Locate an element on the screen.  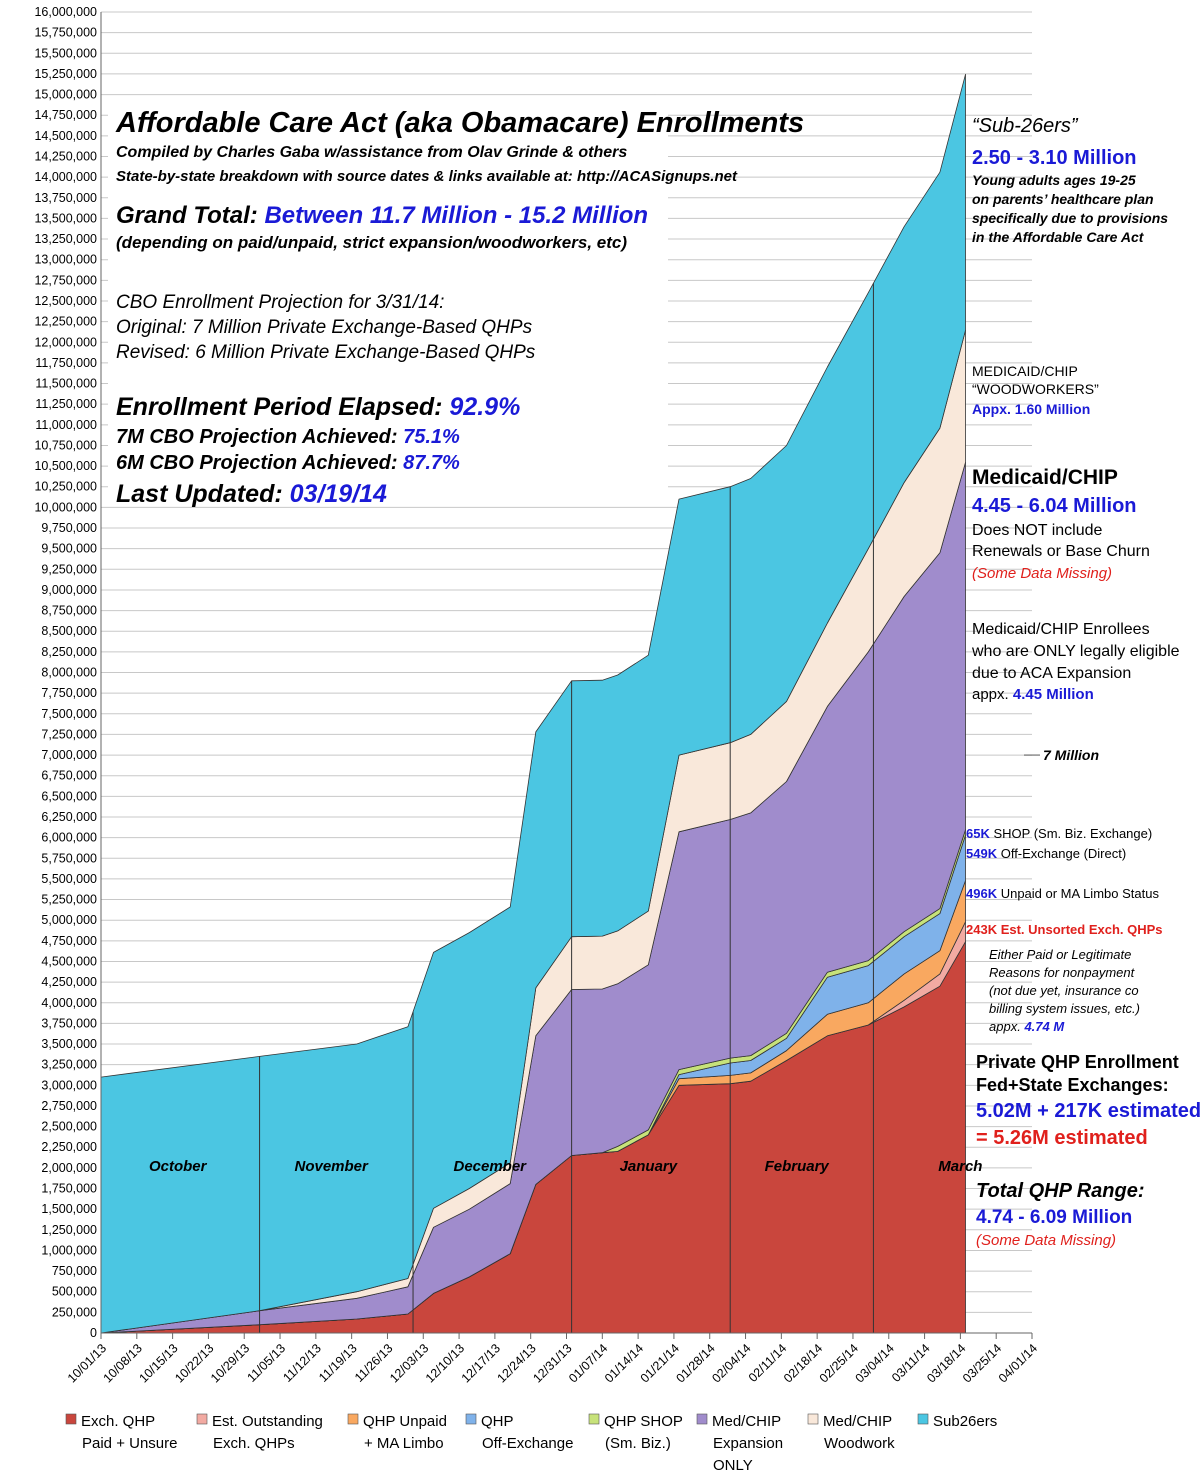
x-tick-label: 10/29/13 is located at coordinates (230, 1363).